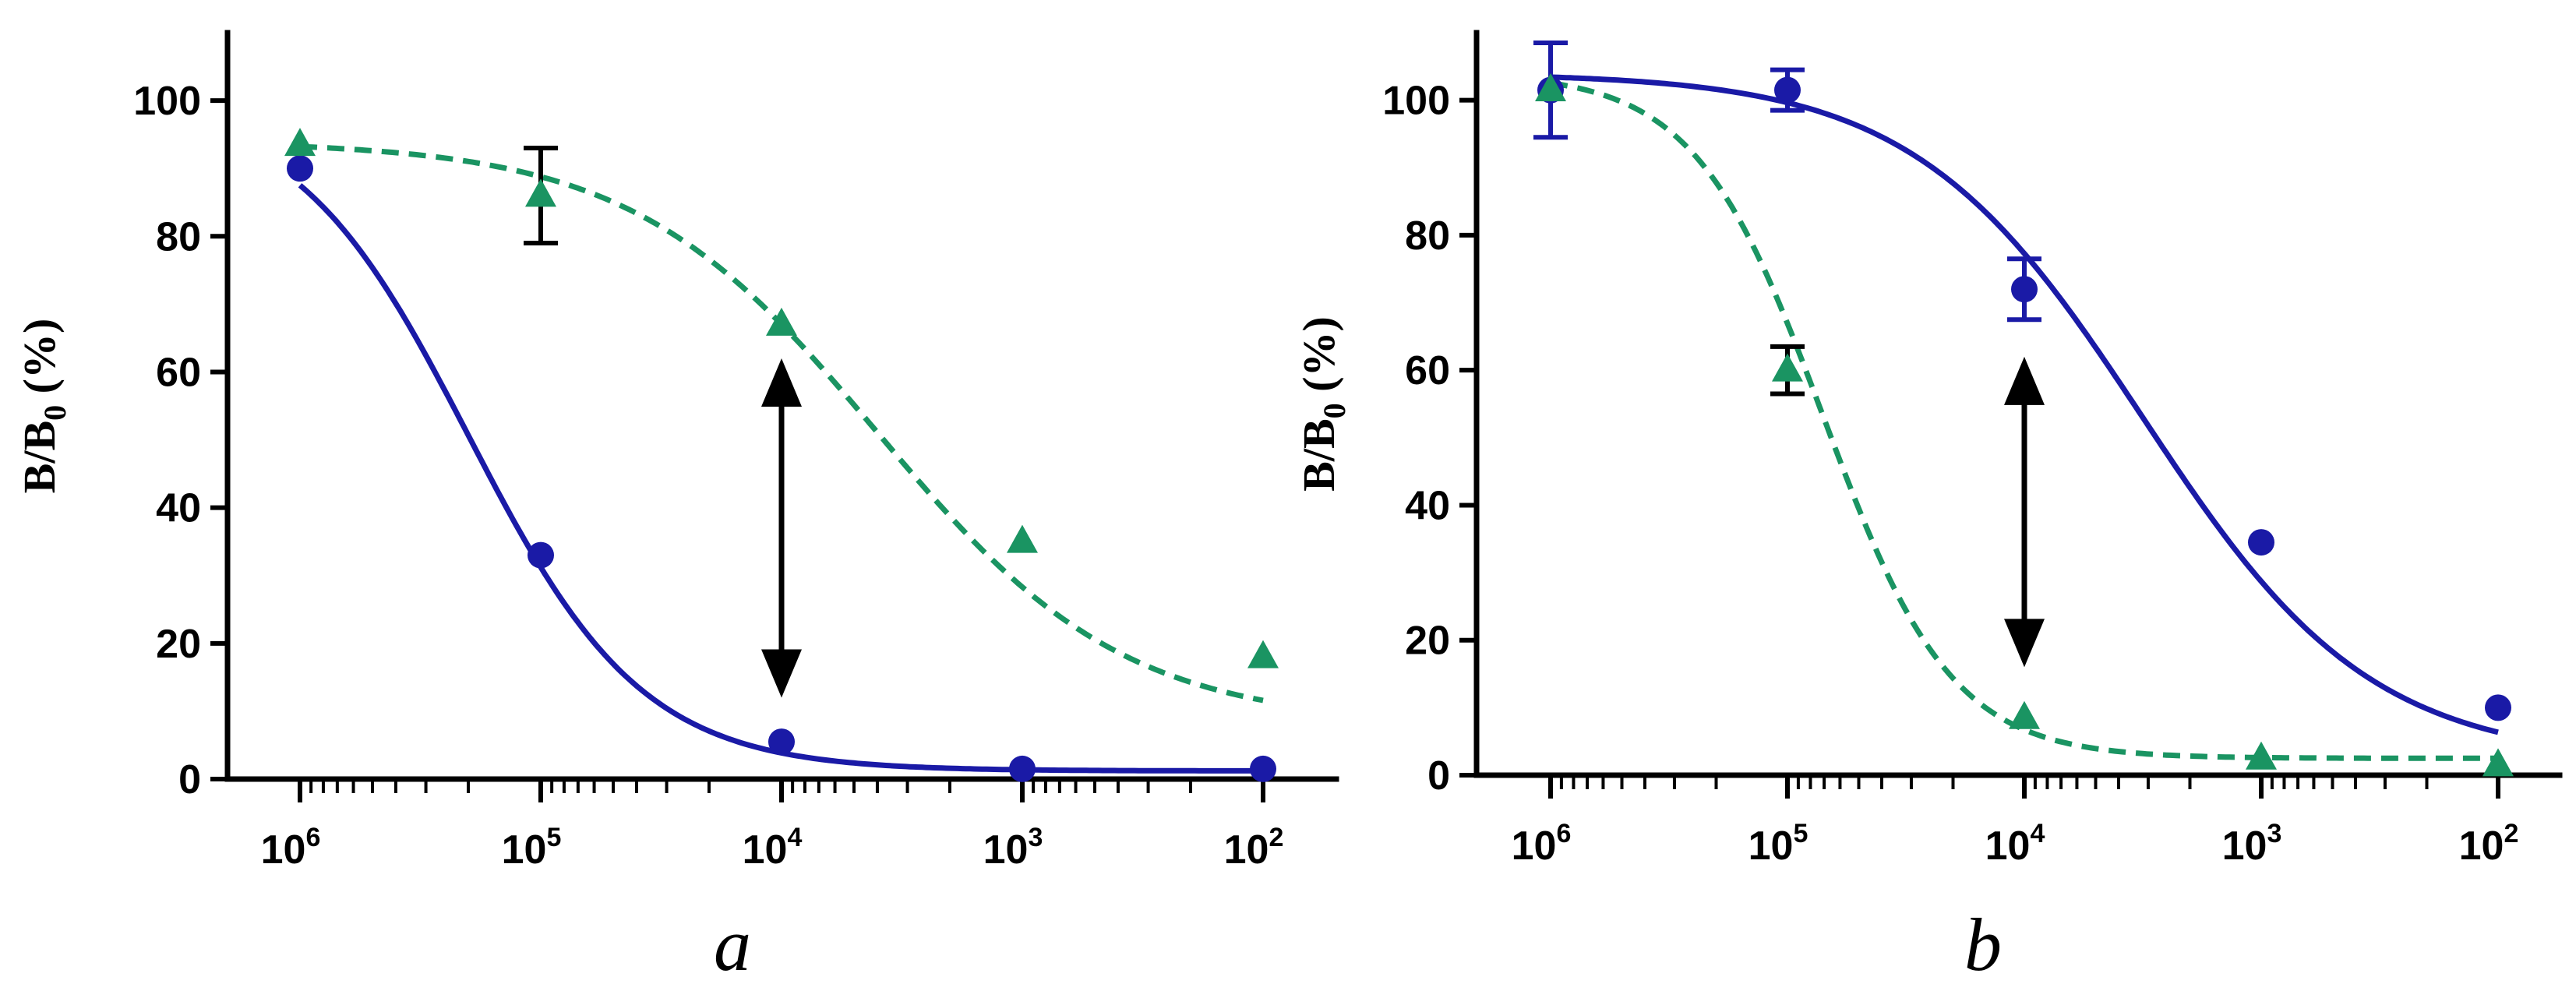 The width and height of the screenshot is (2576, 998). I want to click on panel-label: a, so click(732, 944).